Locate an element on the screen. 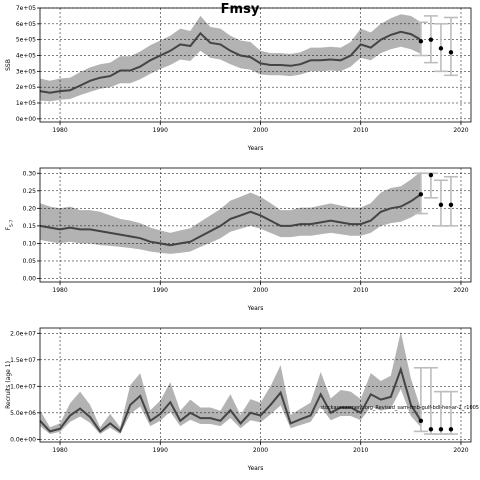 Image resolution: width=480 pixels, height=480 pixels. y-tick: 0.20 is located at coordinates (31, 208).